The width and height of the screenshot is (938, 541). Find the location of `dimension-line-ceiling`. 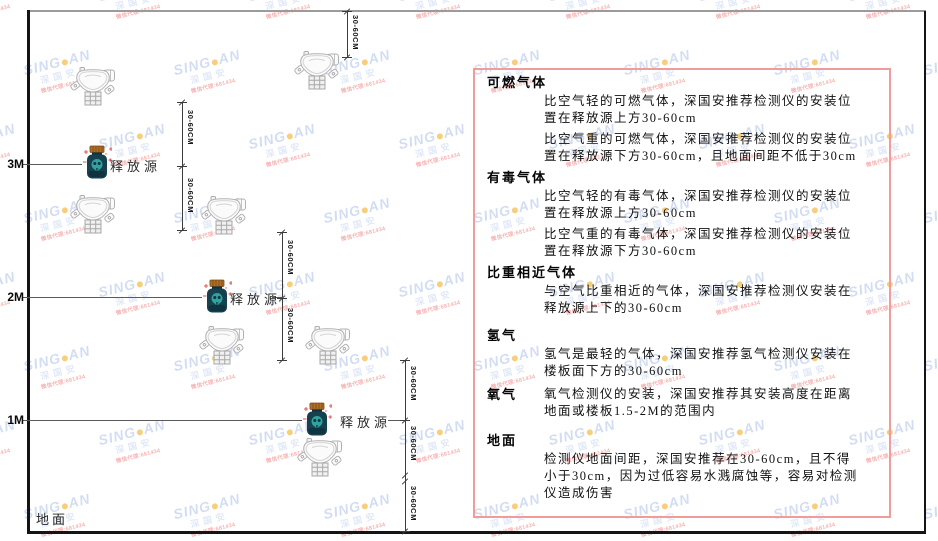

dimension-line-ceiling is located at coordinates (347, 34).